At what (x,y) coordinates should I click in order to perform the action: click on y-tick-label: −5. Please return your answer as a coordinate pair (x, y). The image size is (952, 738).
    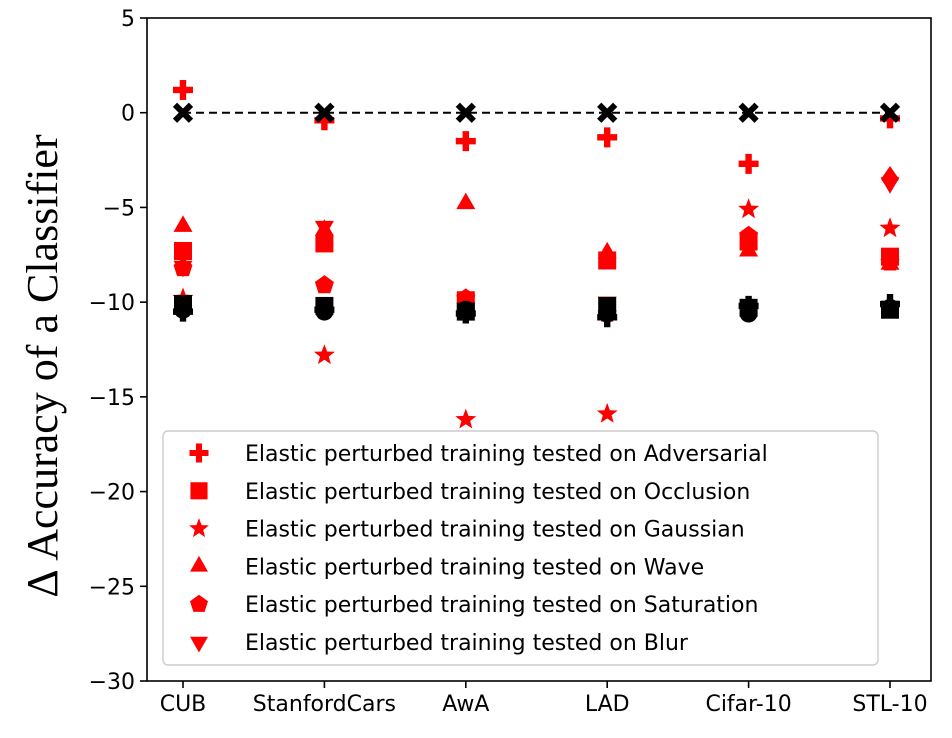
    Looking at the image, I should click on (119, 208).